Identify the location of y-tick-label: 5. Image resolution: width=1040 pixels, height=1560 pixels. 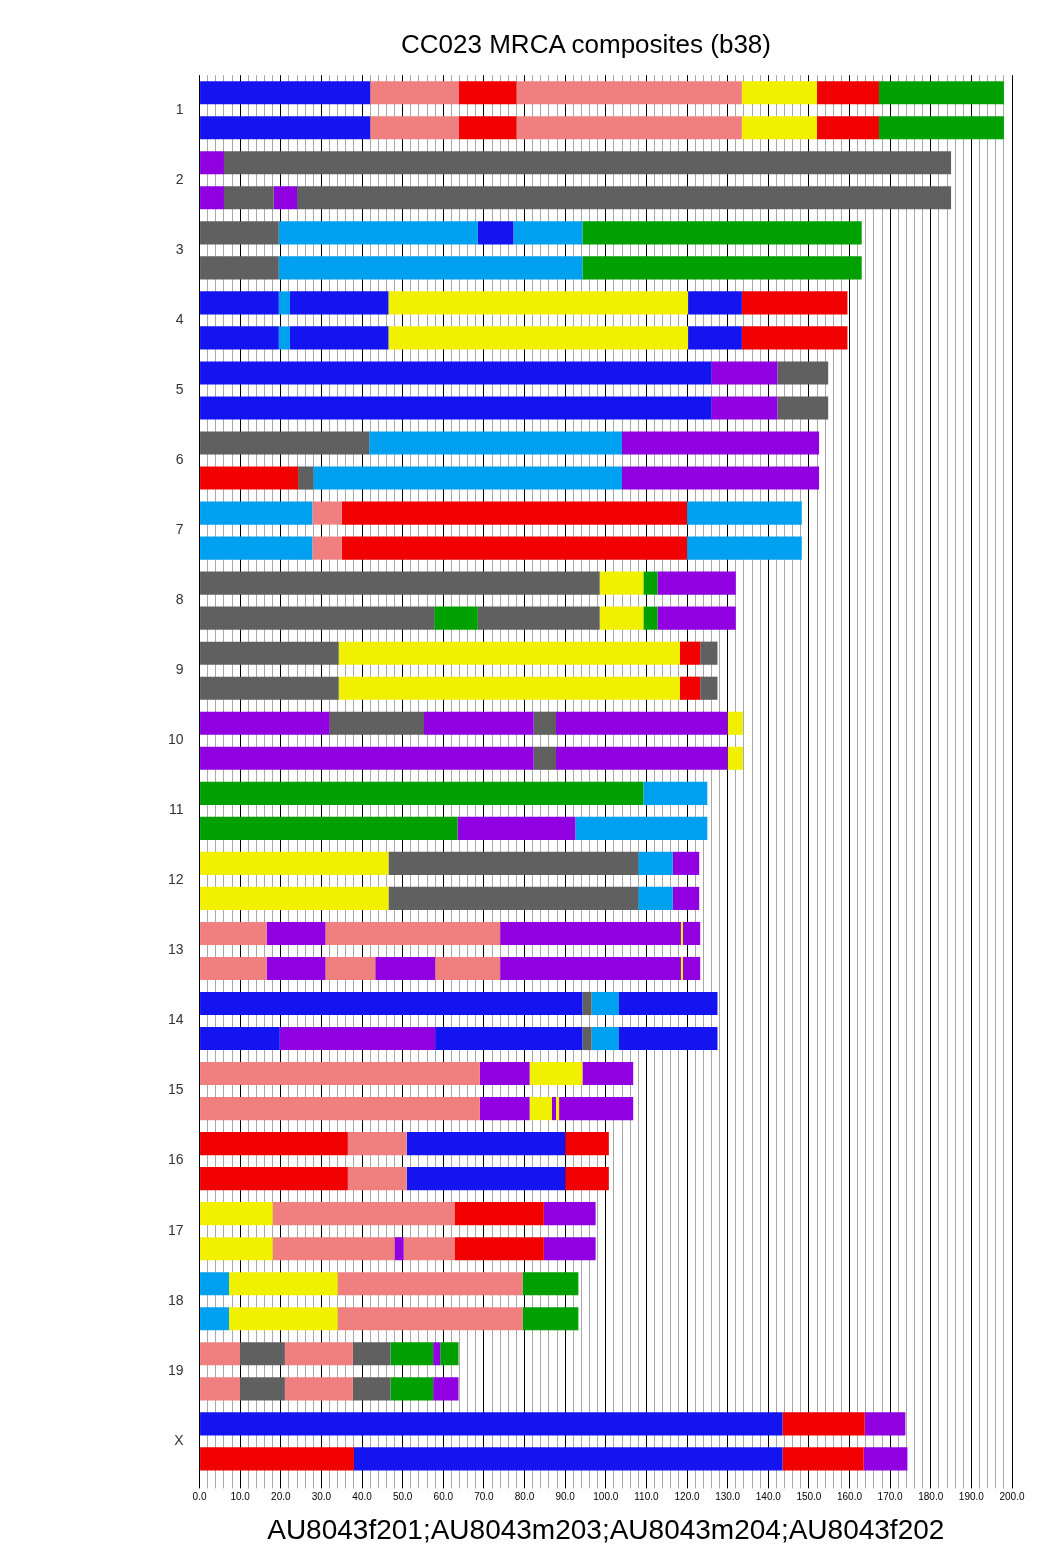
(179, 388).